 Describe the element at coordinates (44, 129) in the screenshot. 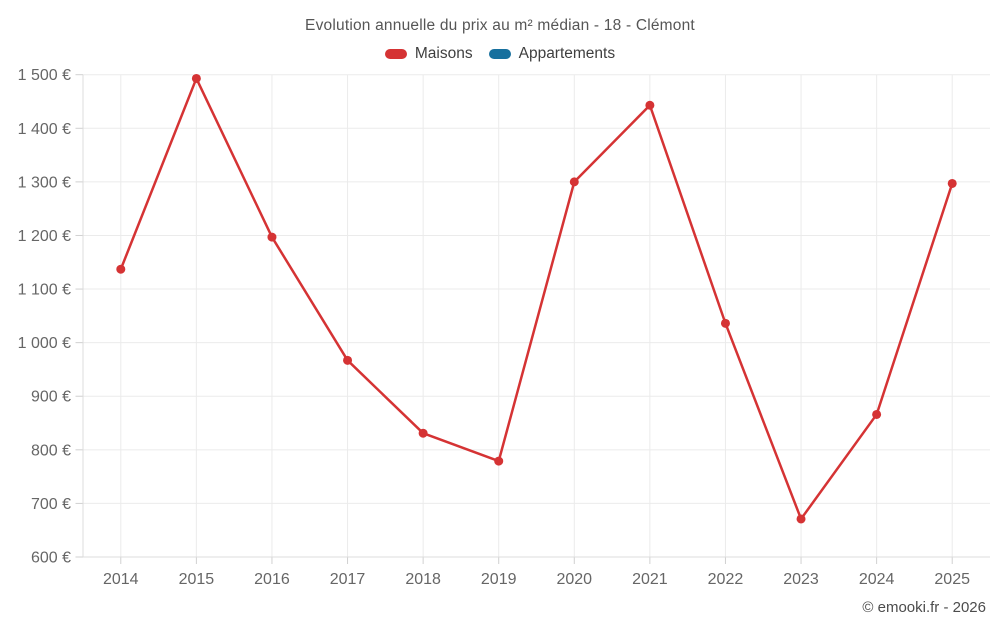

I see `y-tick-label: 1 400 €` at that location.